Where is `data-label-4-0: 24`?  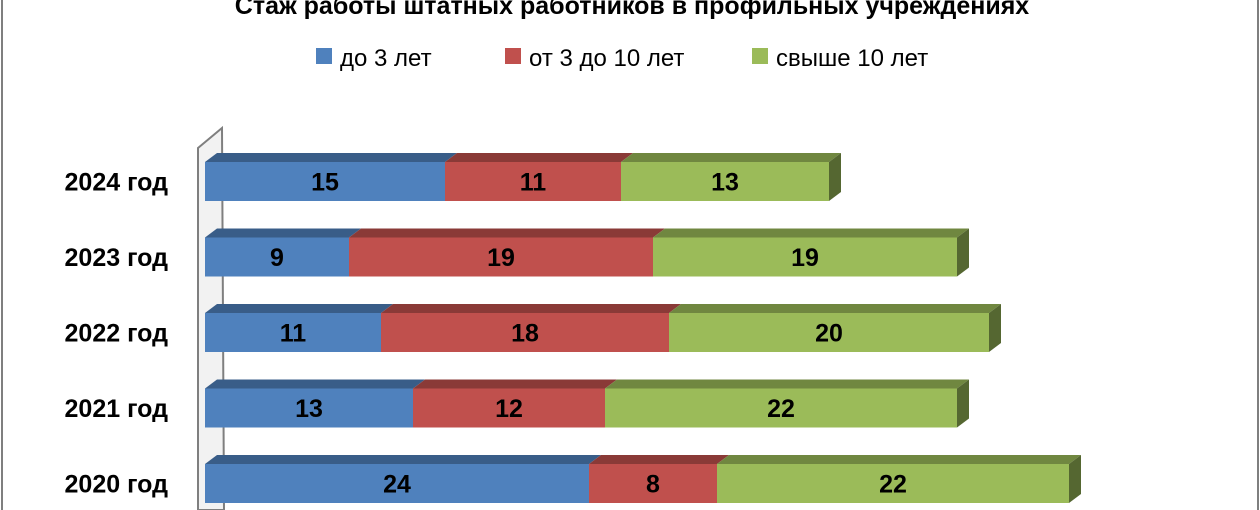
data-label-4-0: 24 is located at coordinates (397, 485).